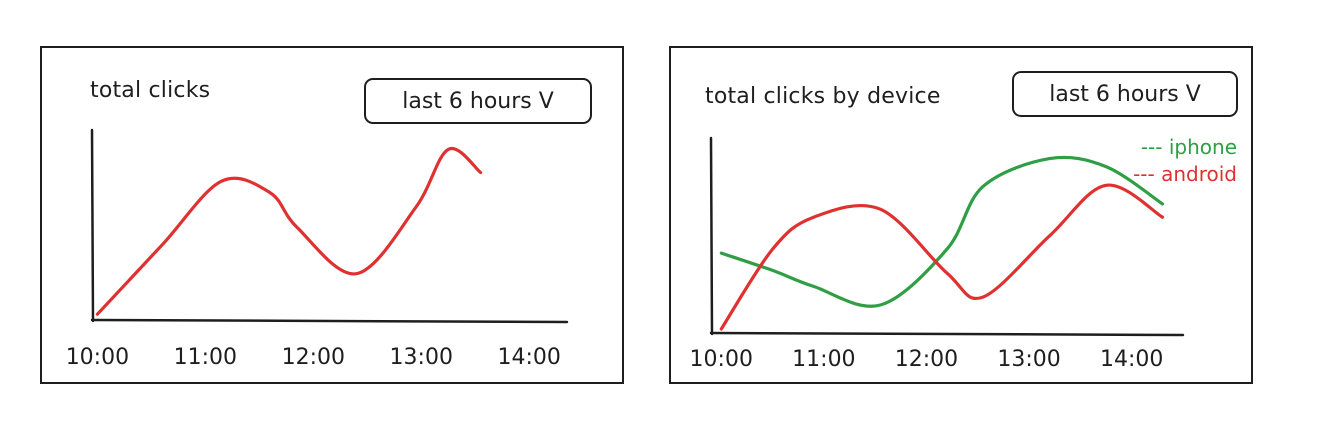  Describe the element at coordinates (289, 231) in the screenshot. I see `series-line` at that location.